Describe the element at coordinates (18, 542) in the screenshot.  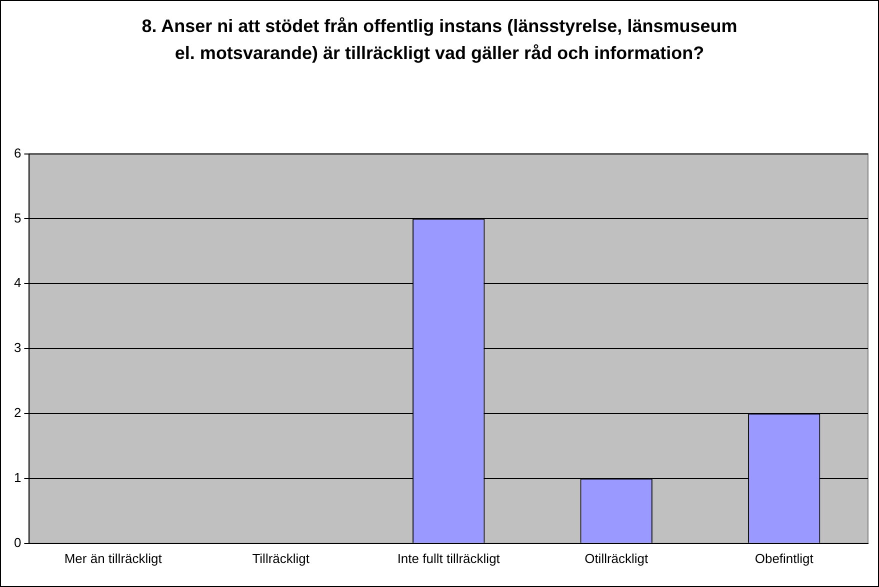
I see `y-tick-label: 0` at that location.